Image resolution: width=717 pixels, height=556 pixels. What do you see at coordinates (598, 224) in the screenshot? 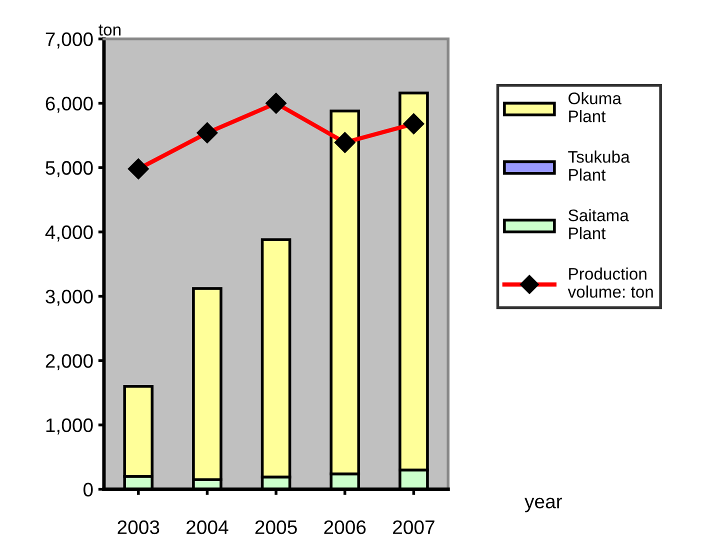
I see `legend-label: Saitama Plant` at bounding box center [598, 224].